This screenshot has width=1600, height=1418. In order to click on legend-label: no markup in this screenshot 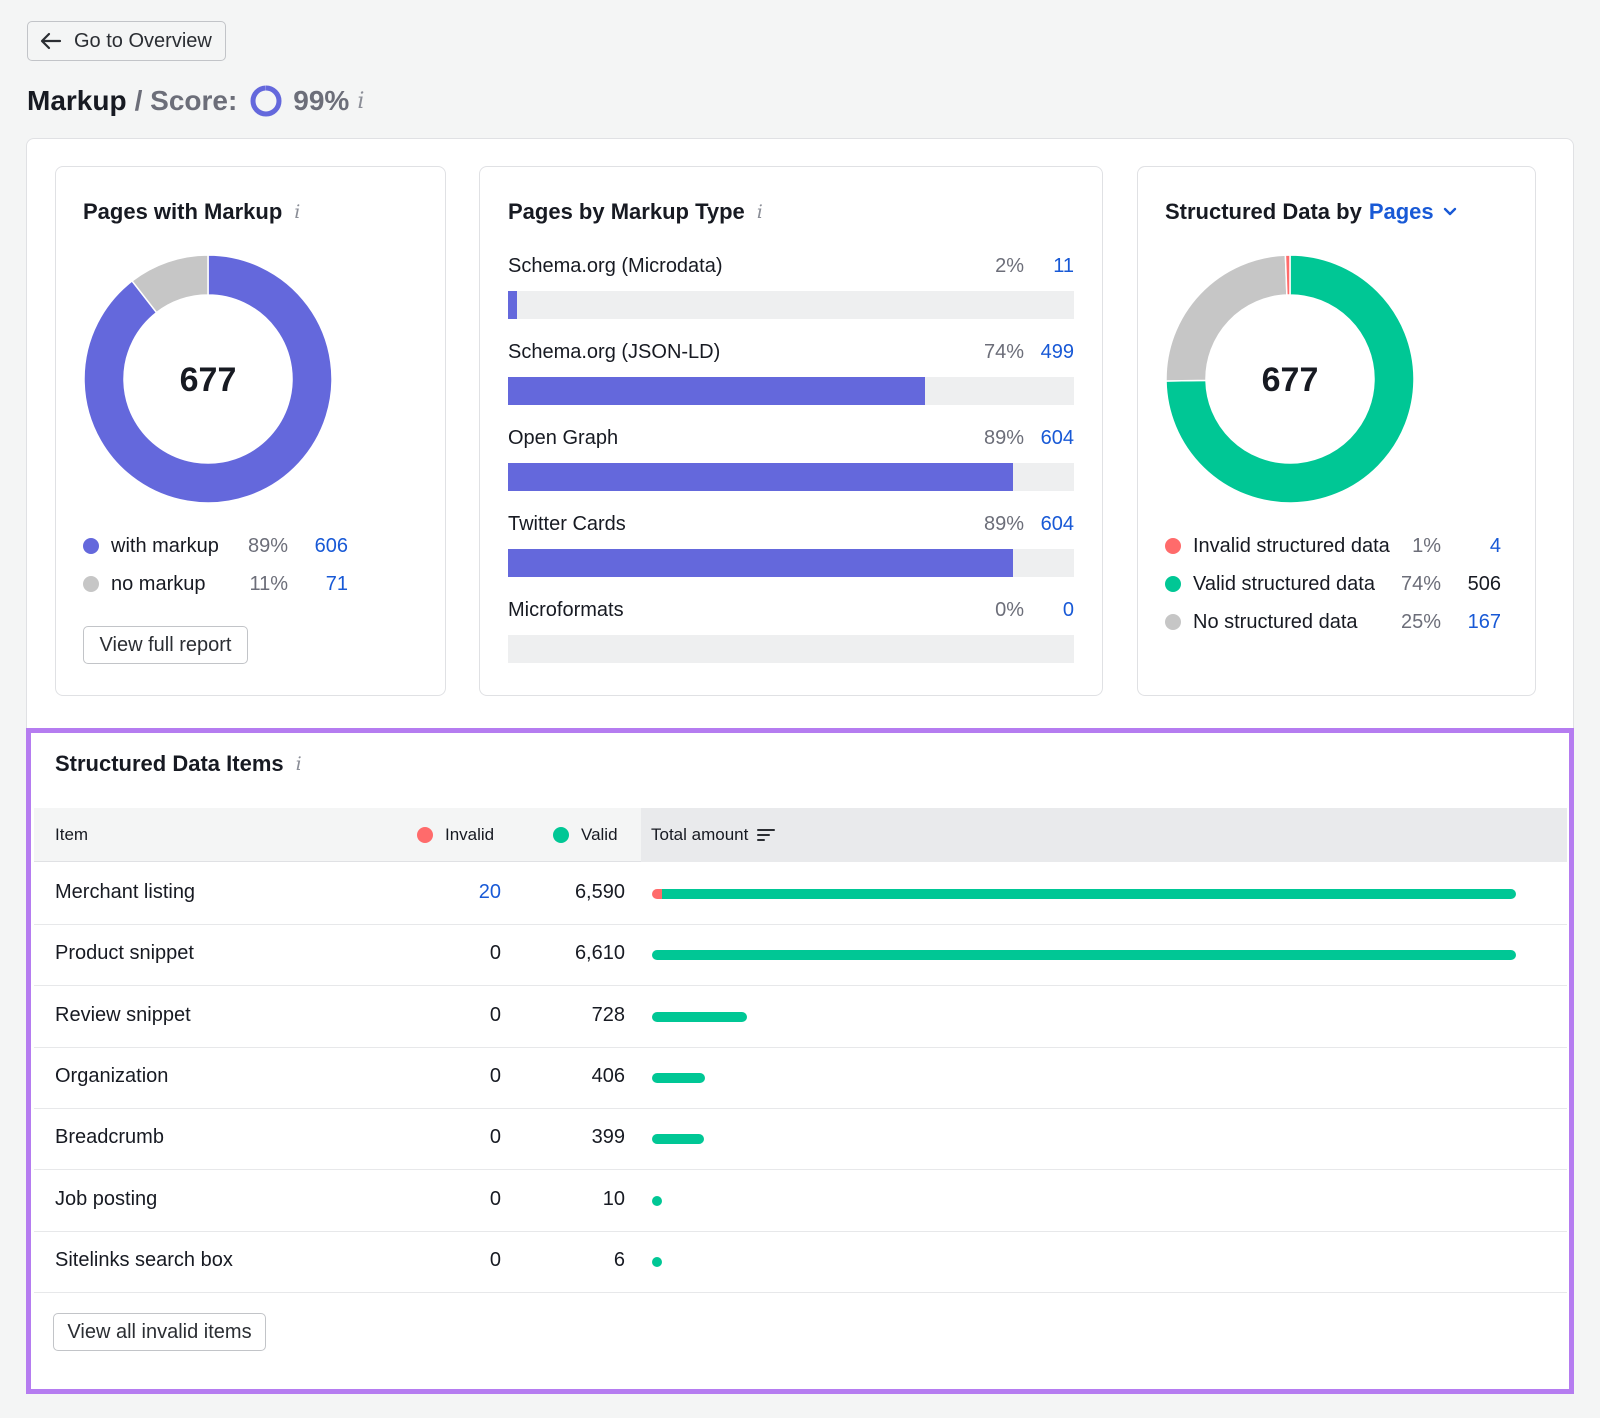, I will do `click(158, 583)`.